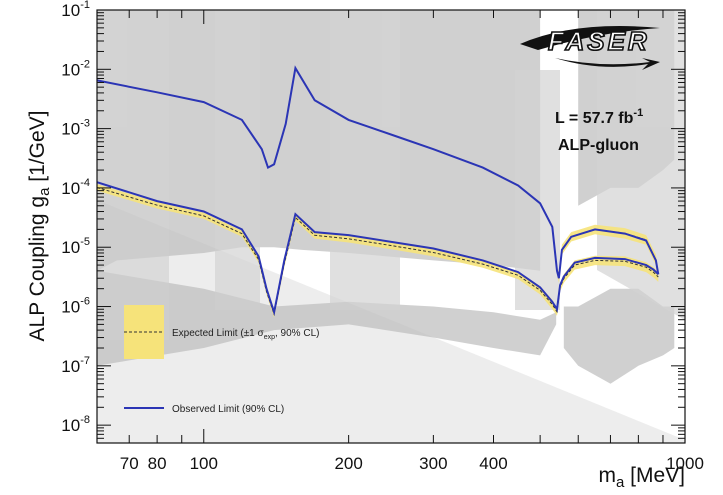 This screenshot has width=723, height=495. I want to click on x-axis-title-sub: a, so click(620, 482).